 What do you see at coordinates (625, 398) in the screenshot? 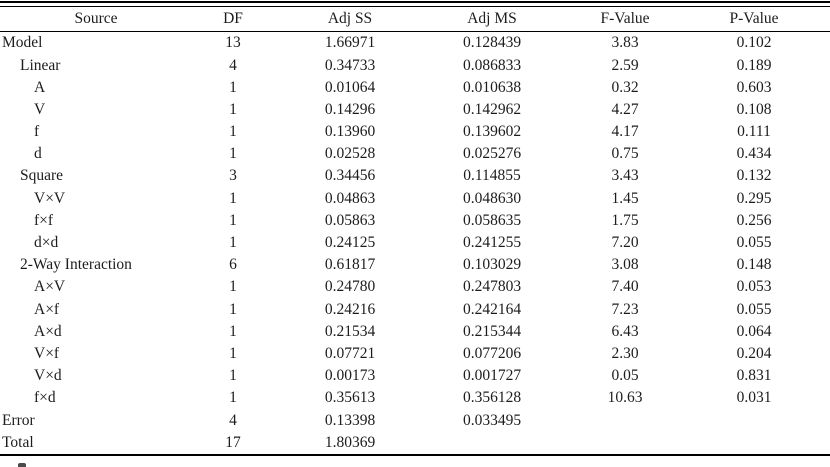
I see `cell-f-value: 10.63` at bounding box center [625, 398].